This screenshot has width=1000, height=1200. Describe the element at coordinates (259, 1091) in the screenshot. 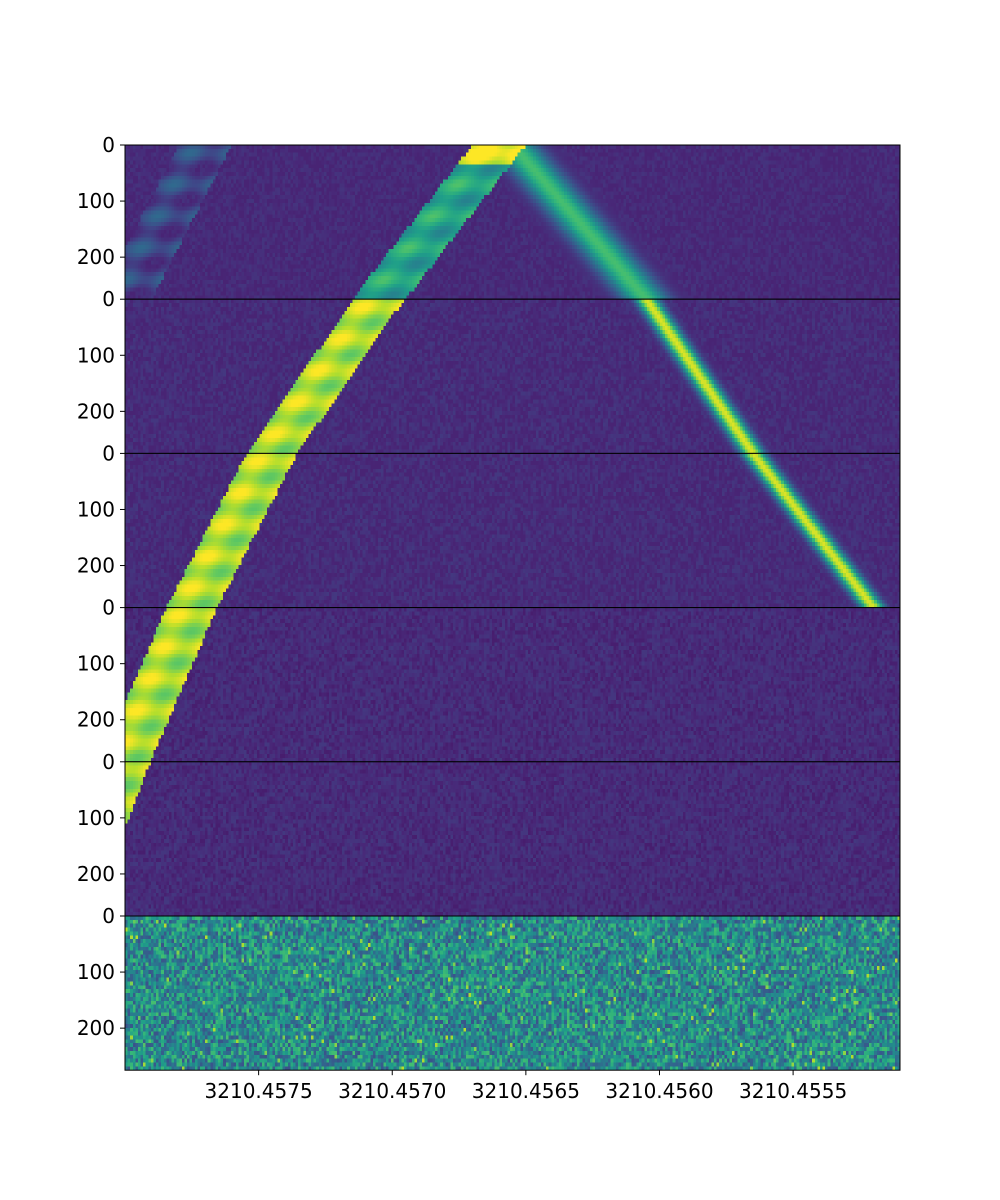

I see `x-tick-label: 3210.4575` at that location.